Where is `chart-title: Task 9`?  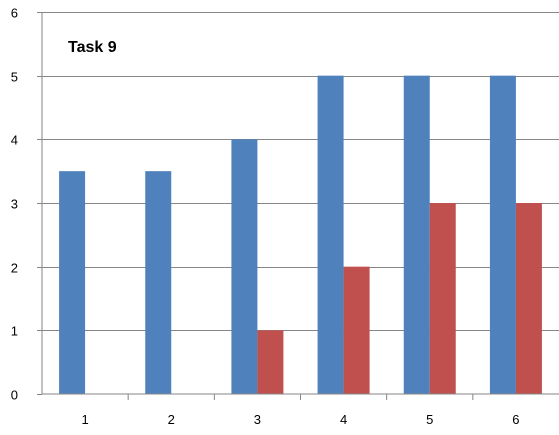
chart-title: Task 9 is located at coordinates (92, 47).